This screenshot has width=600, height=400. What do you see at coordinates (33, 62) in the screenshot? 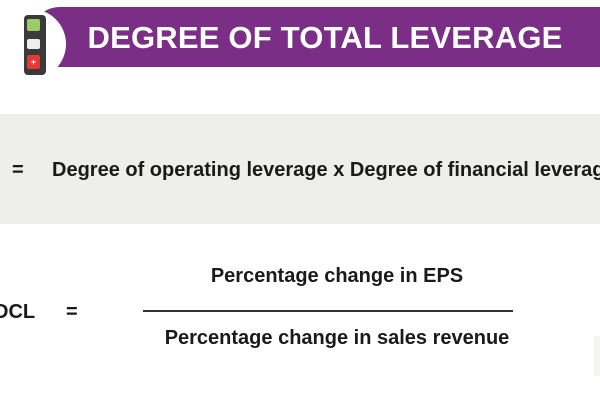
I see `calculator-plus-key: +` at bounding box center [33, 62].